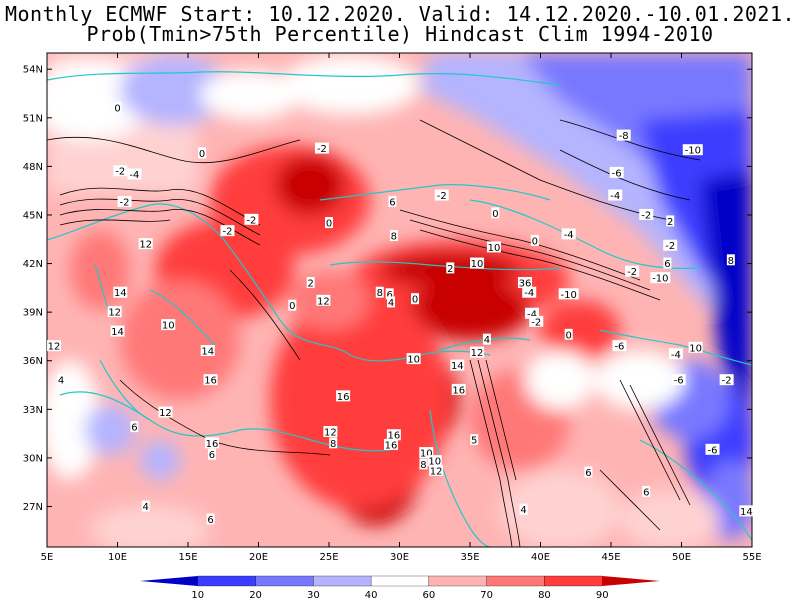 This screenshot has height=600, width=800. What do you see at coordinates (524, 282) in the screenshot?
I see `contour-label-36-a: 36` at bounding box center [524, 282].